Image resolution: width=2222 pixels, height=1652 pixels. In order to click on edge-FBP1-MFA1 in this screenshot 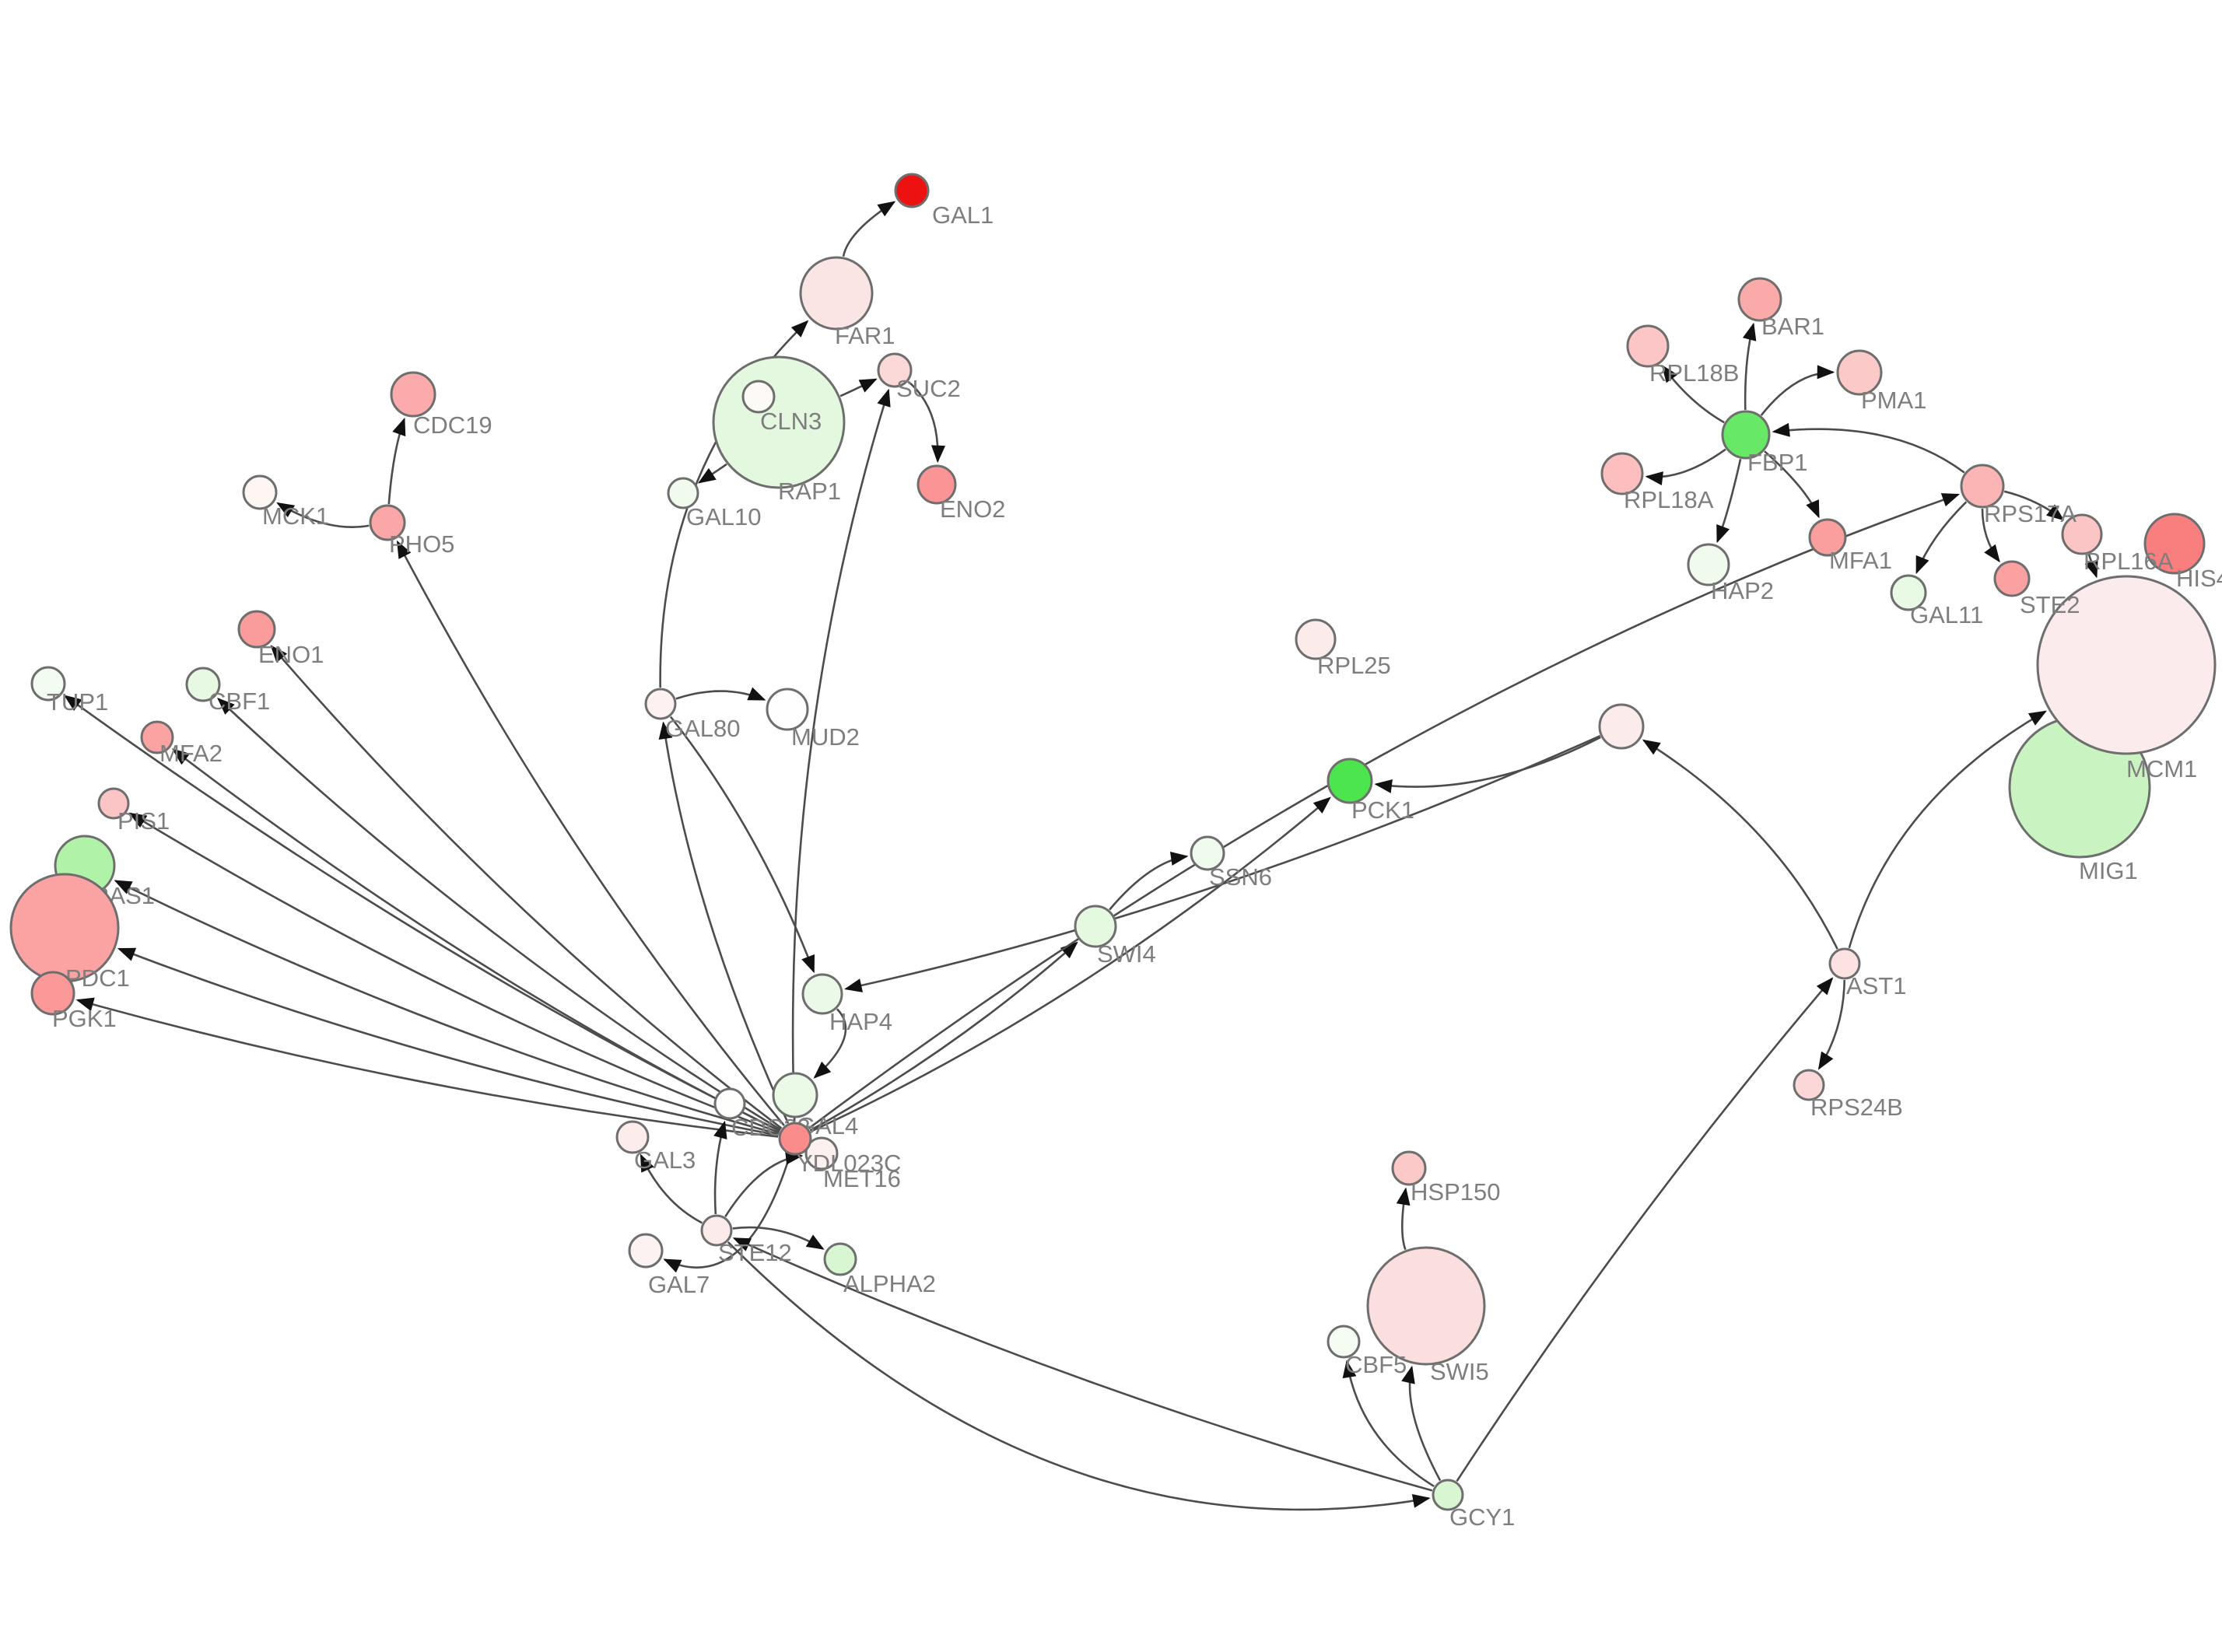, I will do `click(1792, 484)`.